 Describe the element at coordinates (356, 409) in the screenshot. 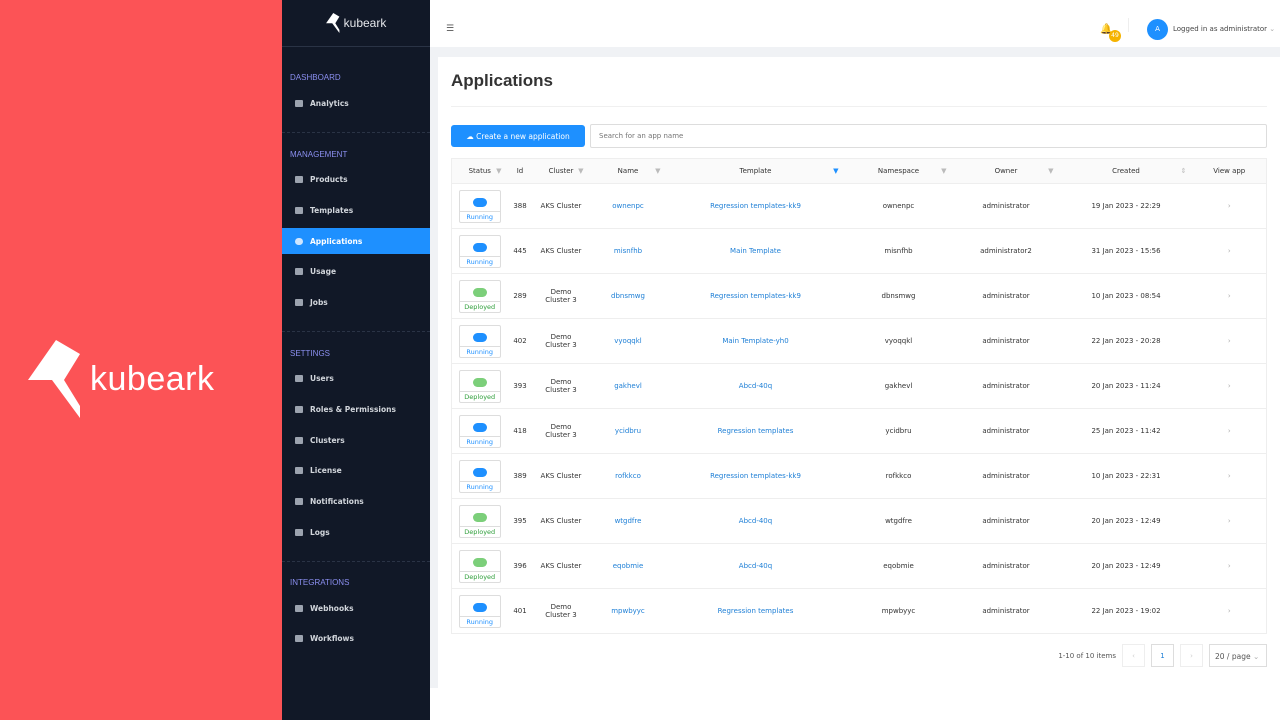

I see `sidebar-item-roles-permissions: Roles & Permissions` at that location.